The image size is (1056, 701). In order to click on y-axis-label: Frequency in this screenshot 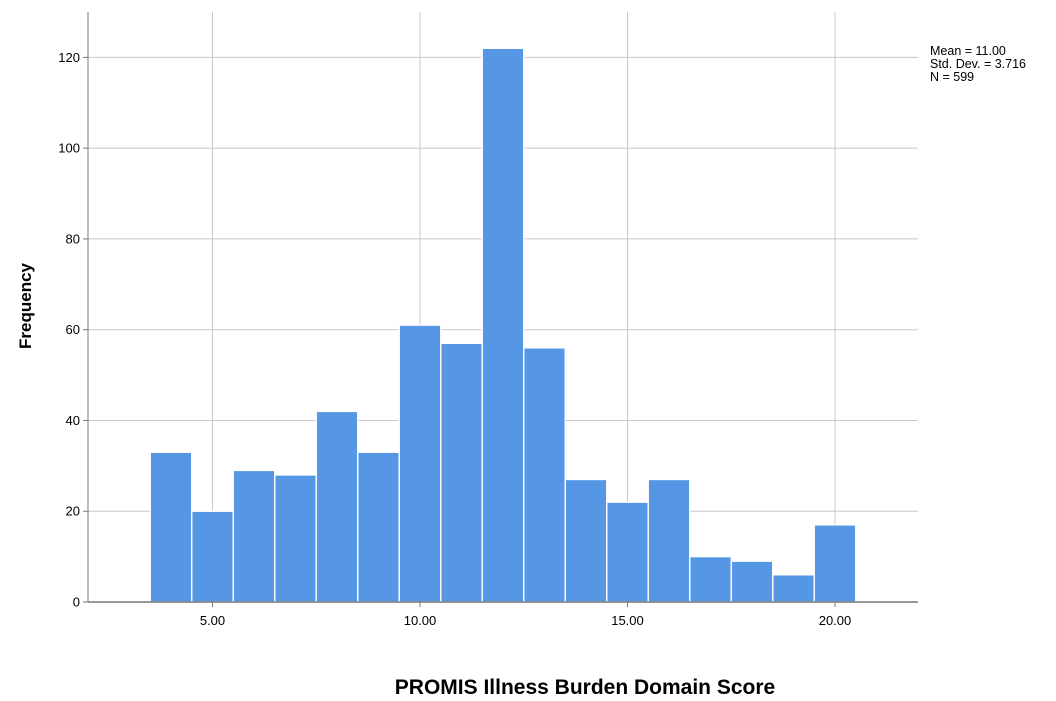, I will do `click(25, 305)`.